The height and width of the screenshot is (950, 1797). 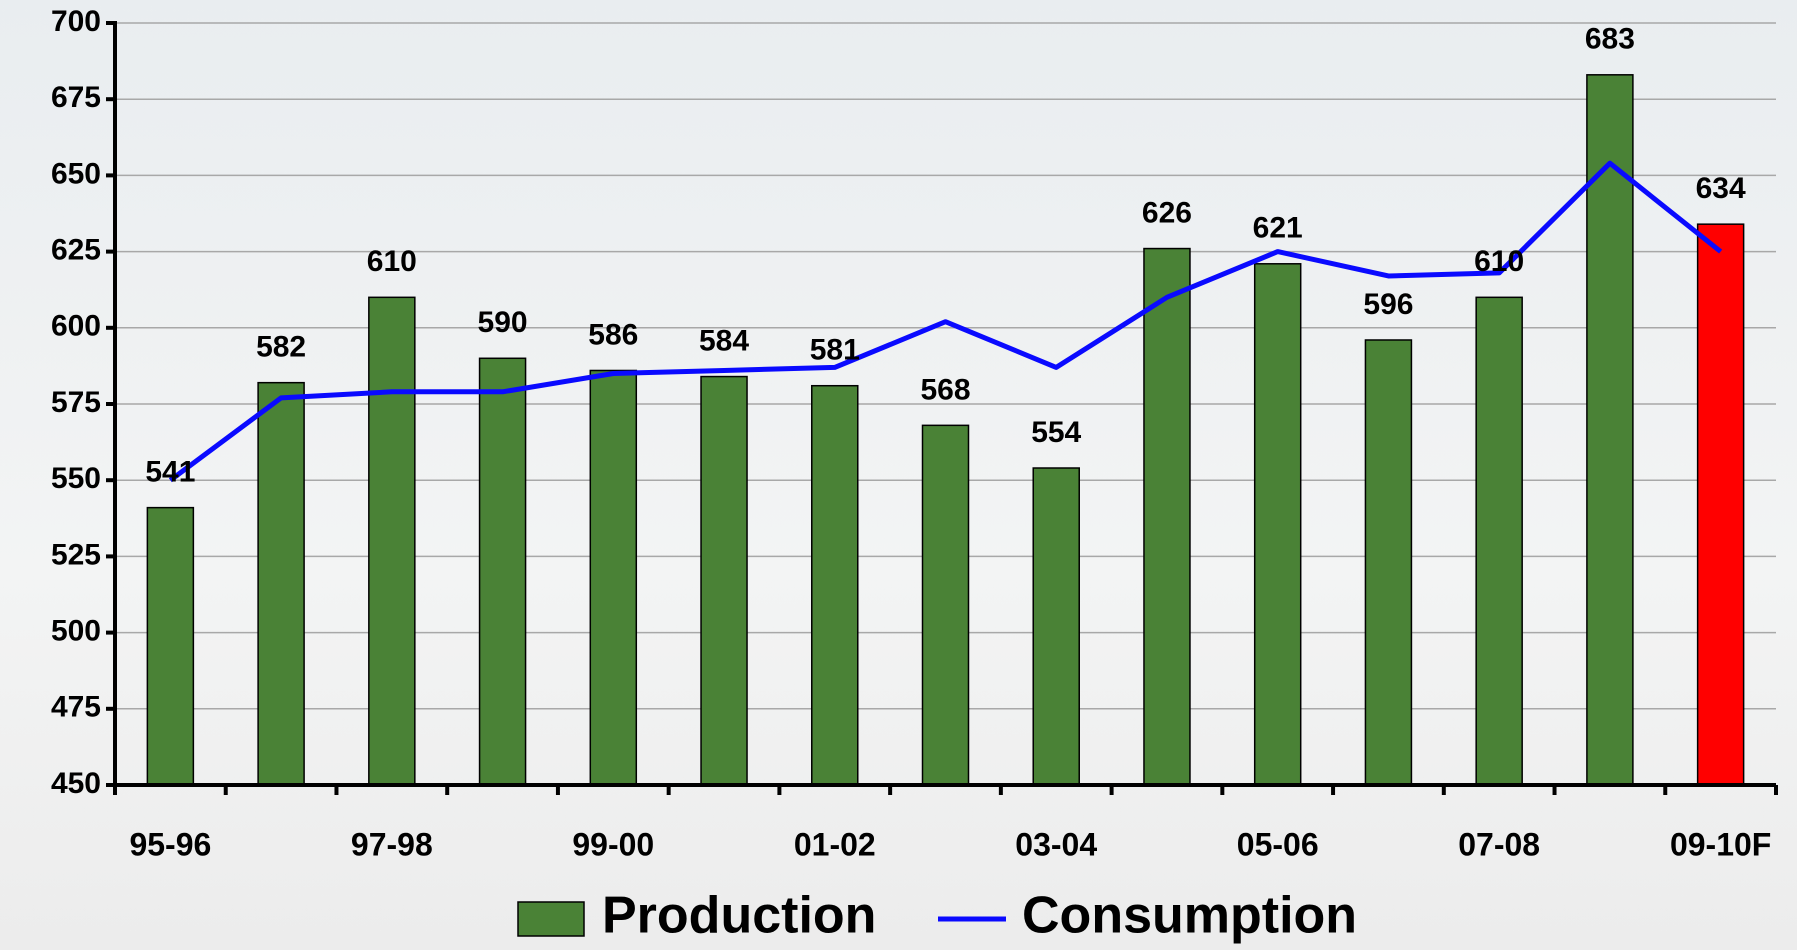 I want to click on x-tick-label: 07-08, so click(x=1499, y=844).